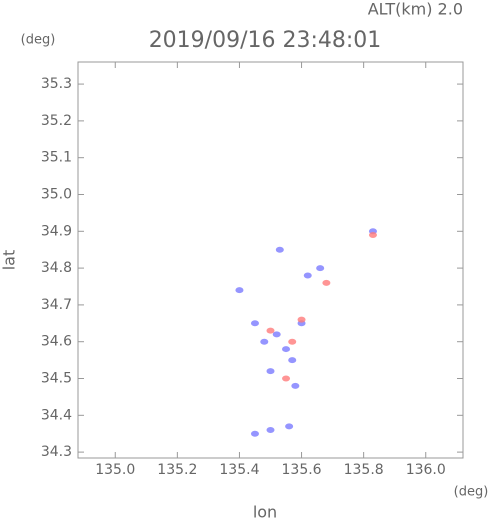 The width and height of the screenshot is (491, 521). What do you see at coordinates (415, 9) in the screenshot?
I see `altitude-label: ALT(km) 2.0` at bounding box center [415, 9].